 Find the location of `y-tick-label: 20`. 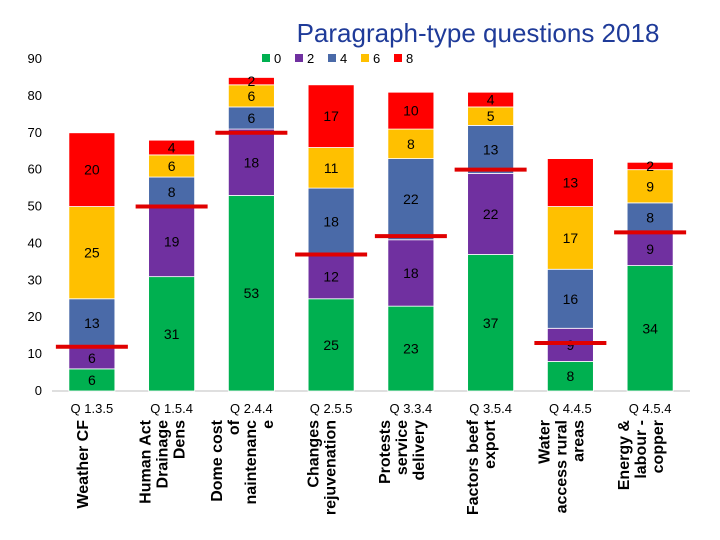

y-tick-label: 20 is located at coordinates (35, 316).